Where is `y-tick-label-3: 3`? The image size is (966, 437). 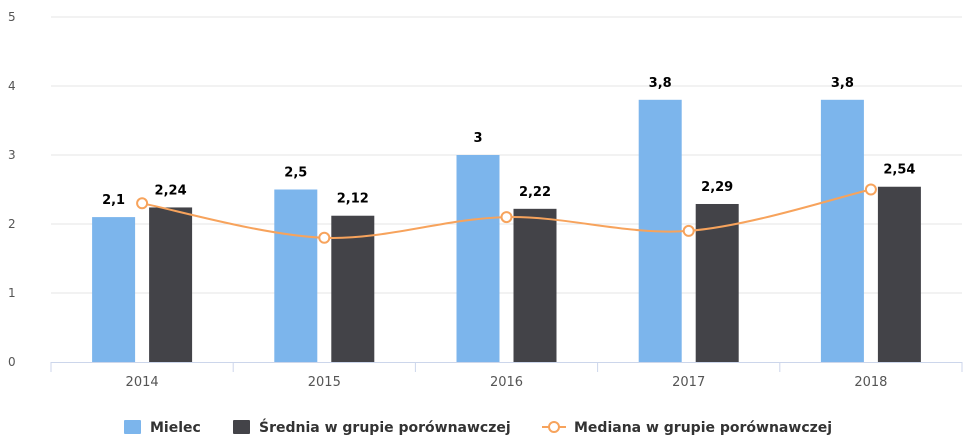 y-tick-label-3: 3 is located at coordinates (12, 155).